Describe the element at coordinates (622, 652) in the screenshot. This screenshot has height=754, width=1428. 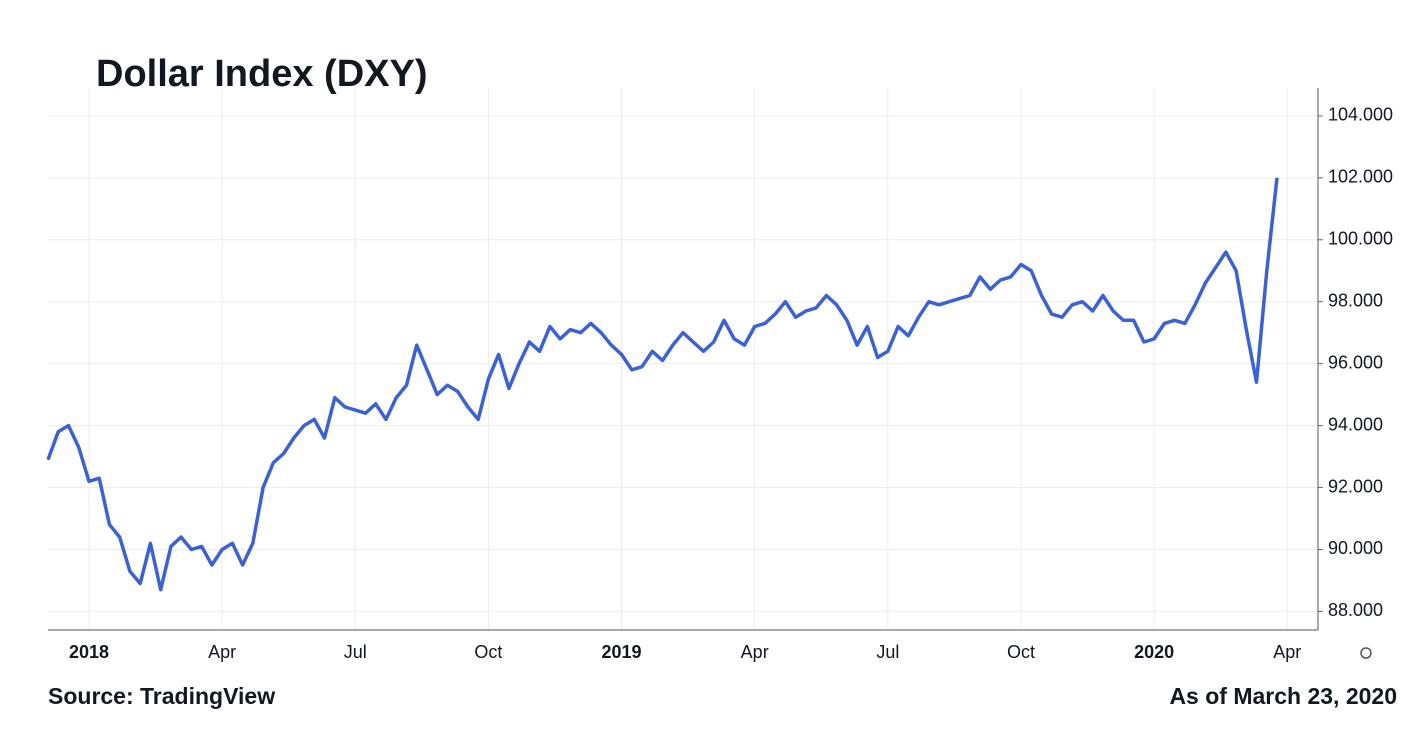
I see `x-tick-label: 2019` at that location.